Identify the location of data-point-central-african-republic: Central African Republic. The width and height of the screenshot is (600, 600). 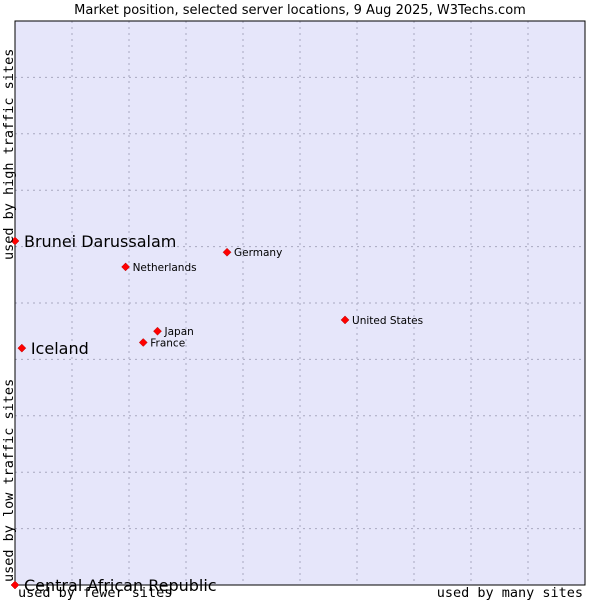
(113, 585).